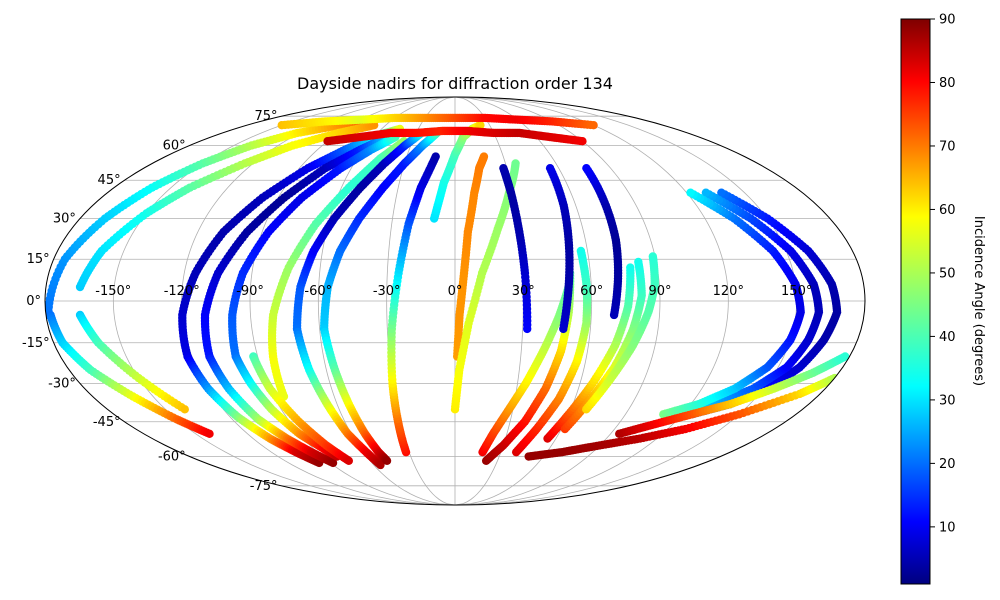 Image resolution: width=1000 pixels, height=600 pixels. What do you see at coordinates (62, 383) in the screenshot?
I see `latitude-tick-label: -30°` at bounding box center [62, 383].